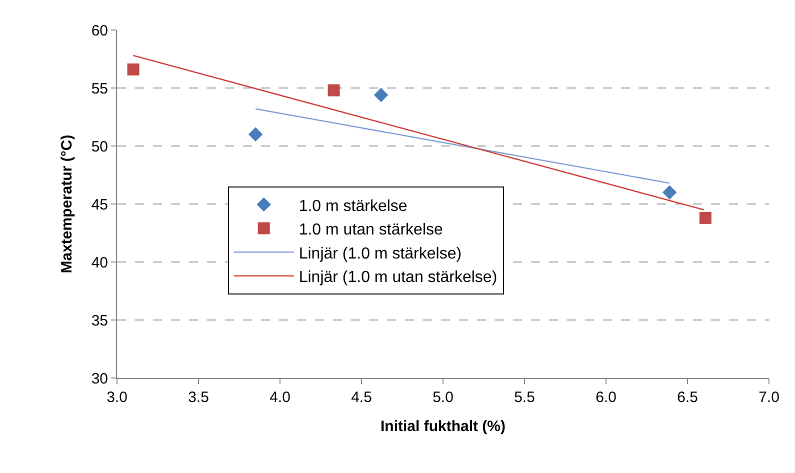 The height and width of the screenshot is (473, 795). What do you see at coordinates (524, 397) in the screenshot?
I see `x-tick-label: 5.5` at bounding box center [524, 397].